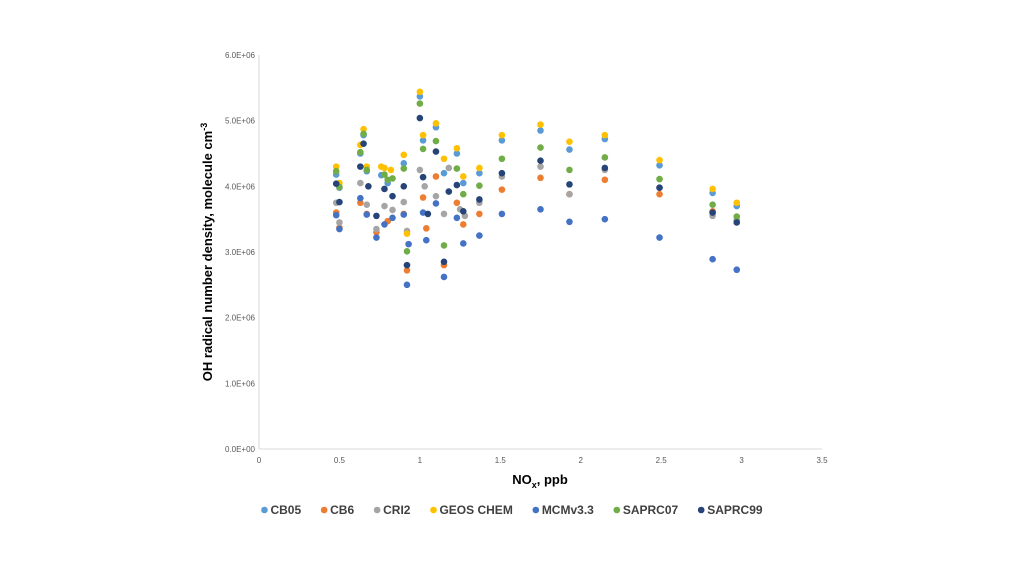 The width and height of the screenshot is (1024, 576). I want to click on y-axis-title: OH radical number density, molecule cm-3, so click(207, 252).